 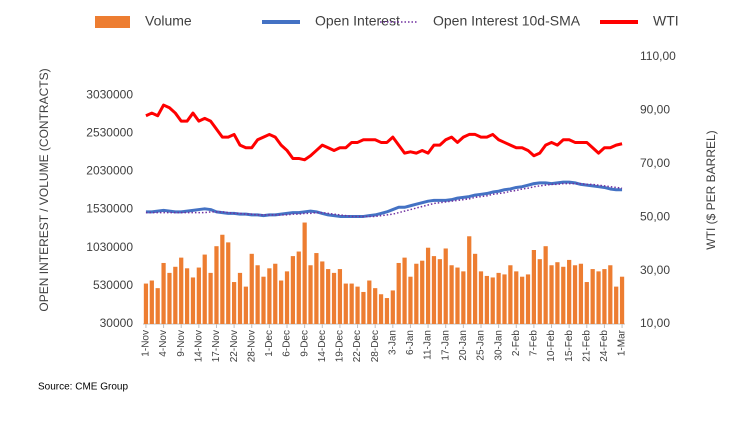 What do you see at coordinates (109, 94) in the screenshot?
I see `y-tick-label: 3030000` at bounding box center [109, 94].